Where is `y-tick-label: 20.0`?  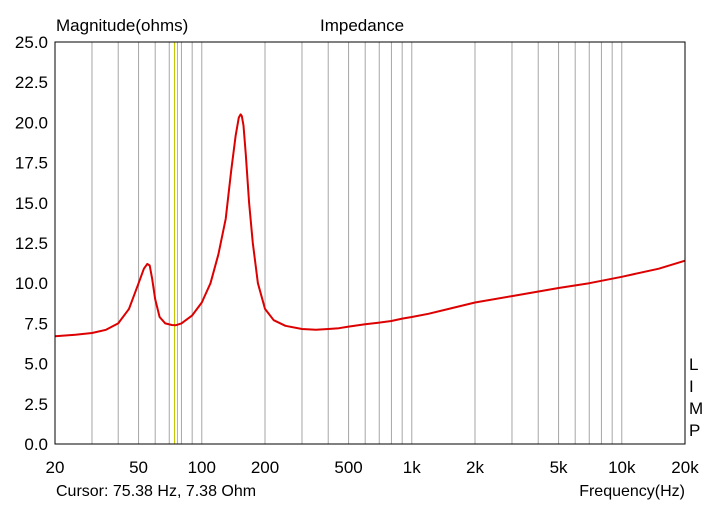
y-tick-label: 20.0 is located at coordinates (31, 122).